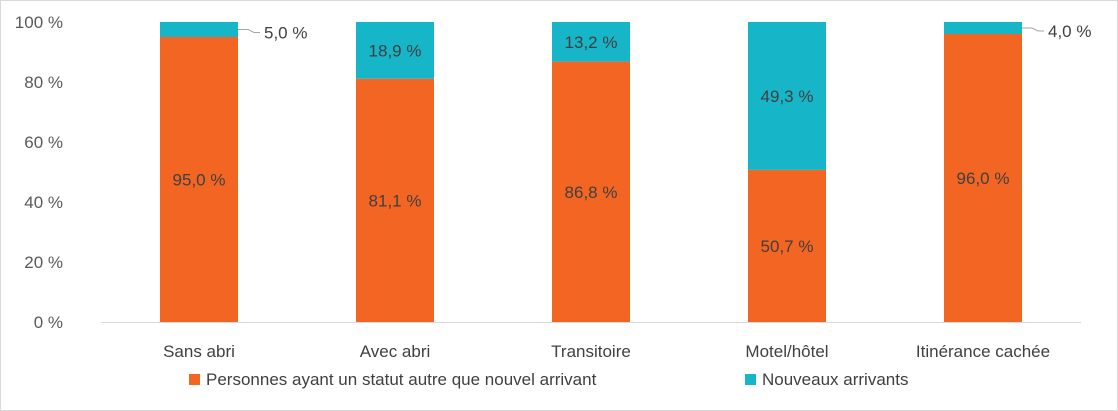  Describe the element at coordinates (43, 202) in the screenshot. I see `y-tick-label: 40 %` at that location.